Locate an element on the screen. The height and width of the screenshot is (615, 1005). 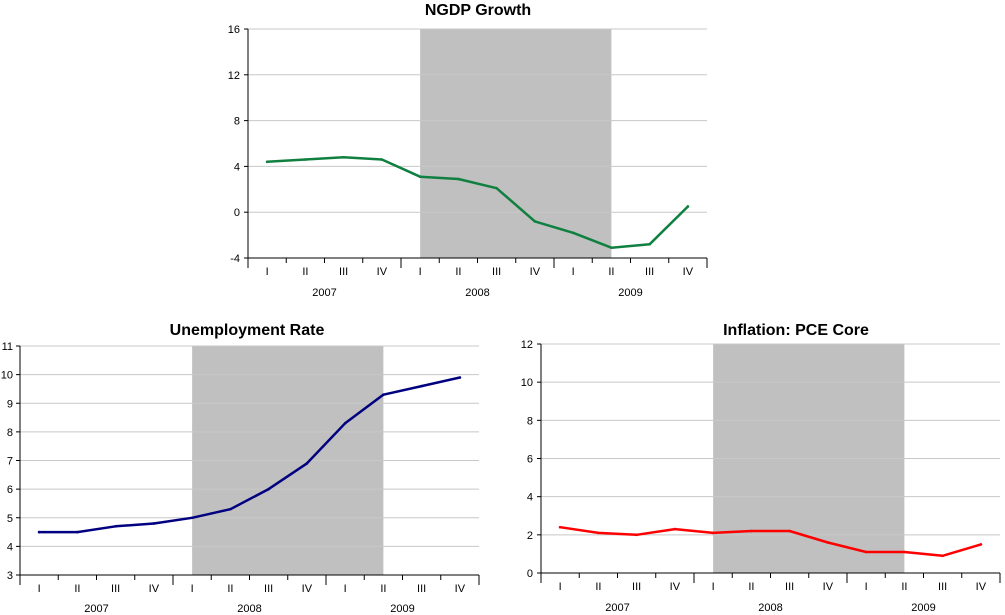
y-tick-label: 11 is located at coordinates (7, 347).